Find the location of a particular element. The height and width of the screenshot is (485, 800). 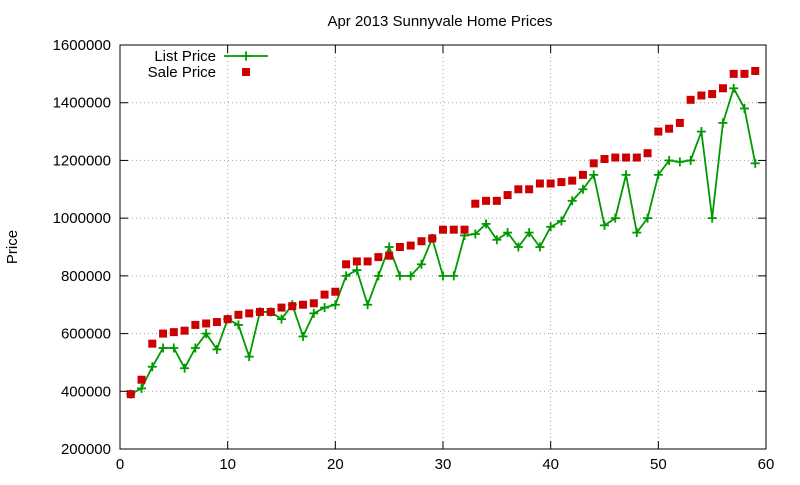

chart-title: Apr 2013 Sunnyvale Home Prices is located at coordinates (439, 21).